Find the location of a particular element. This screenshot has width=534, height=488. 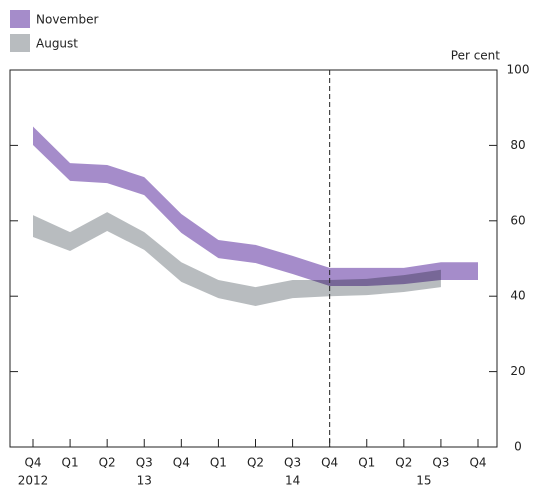

year-label: 2012 is located at coordinates (33, 481).